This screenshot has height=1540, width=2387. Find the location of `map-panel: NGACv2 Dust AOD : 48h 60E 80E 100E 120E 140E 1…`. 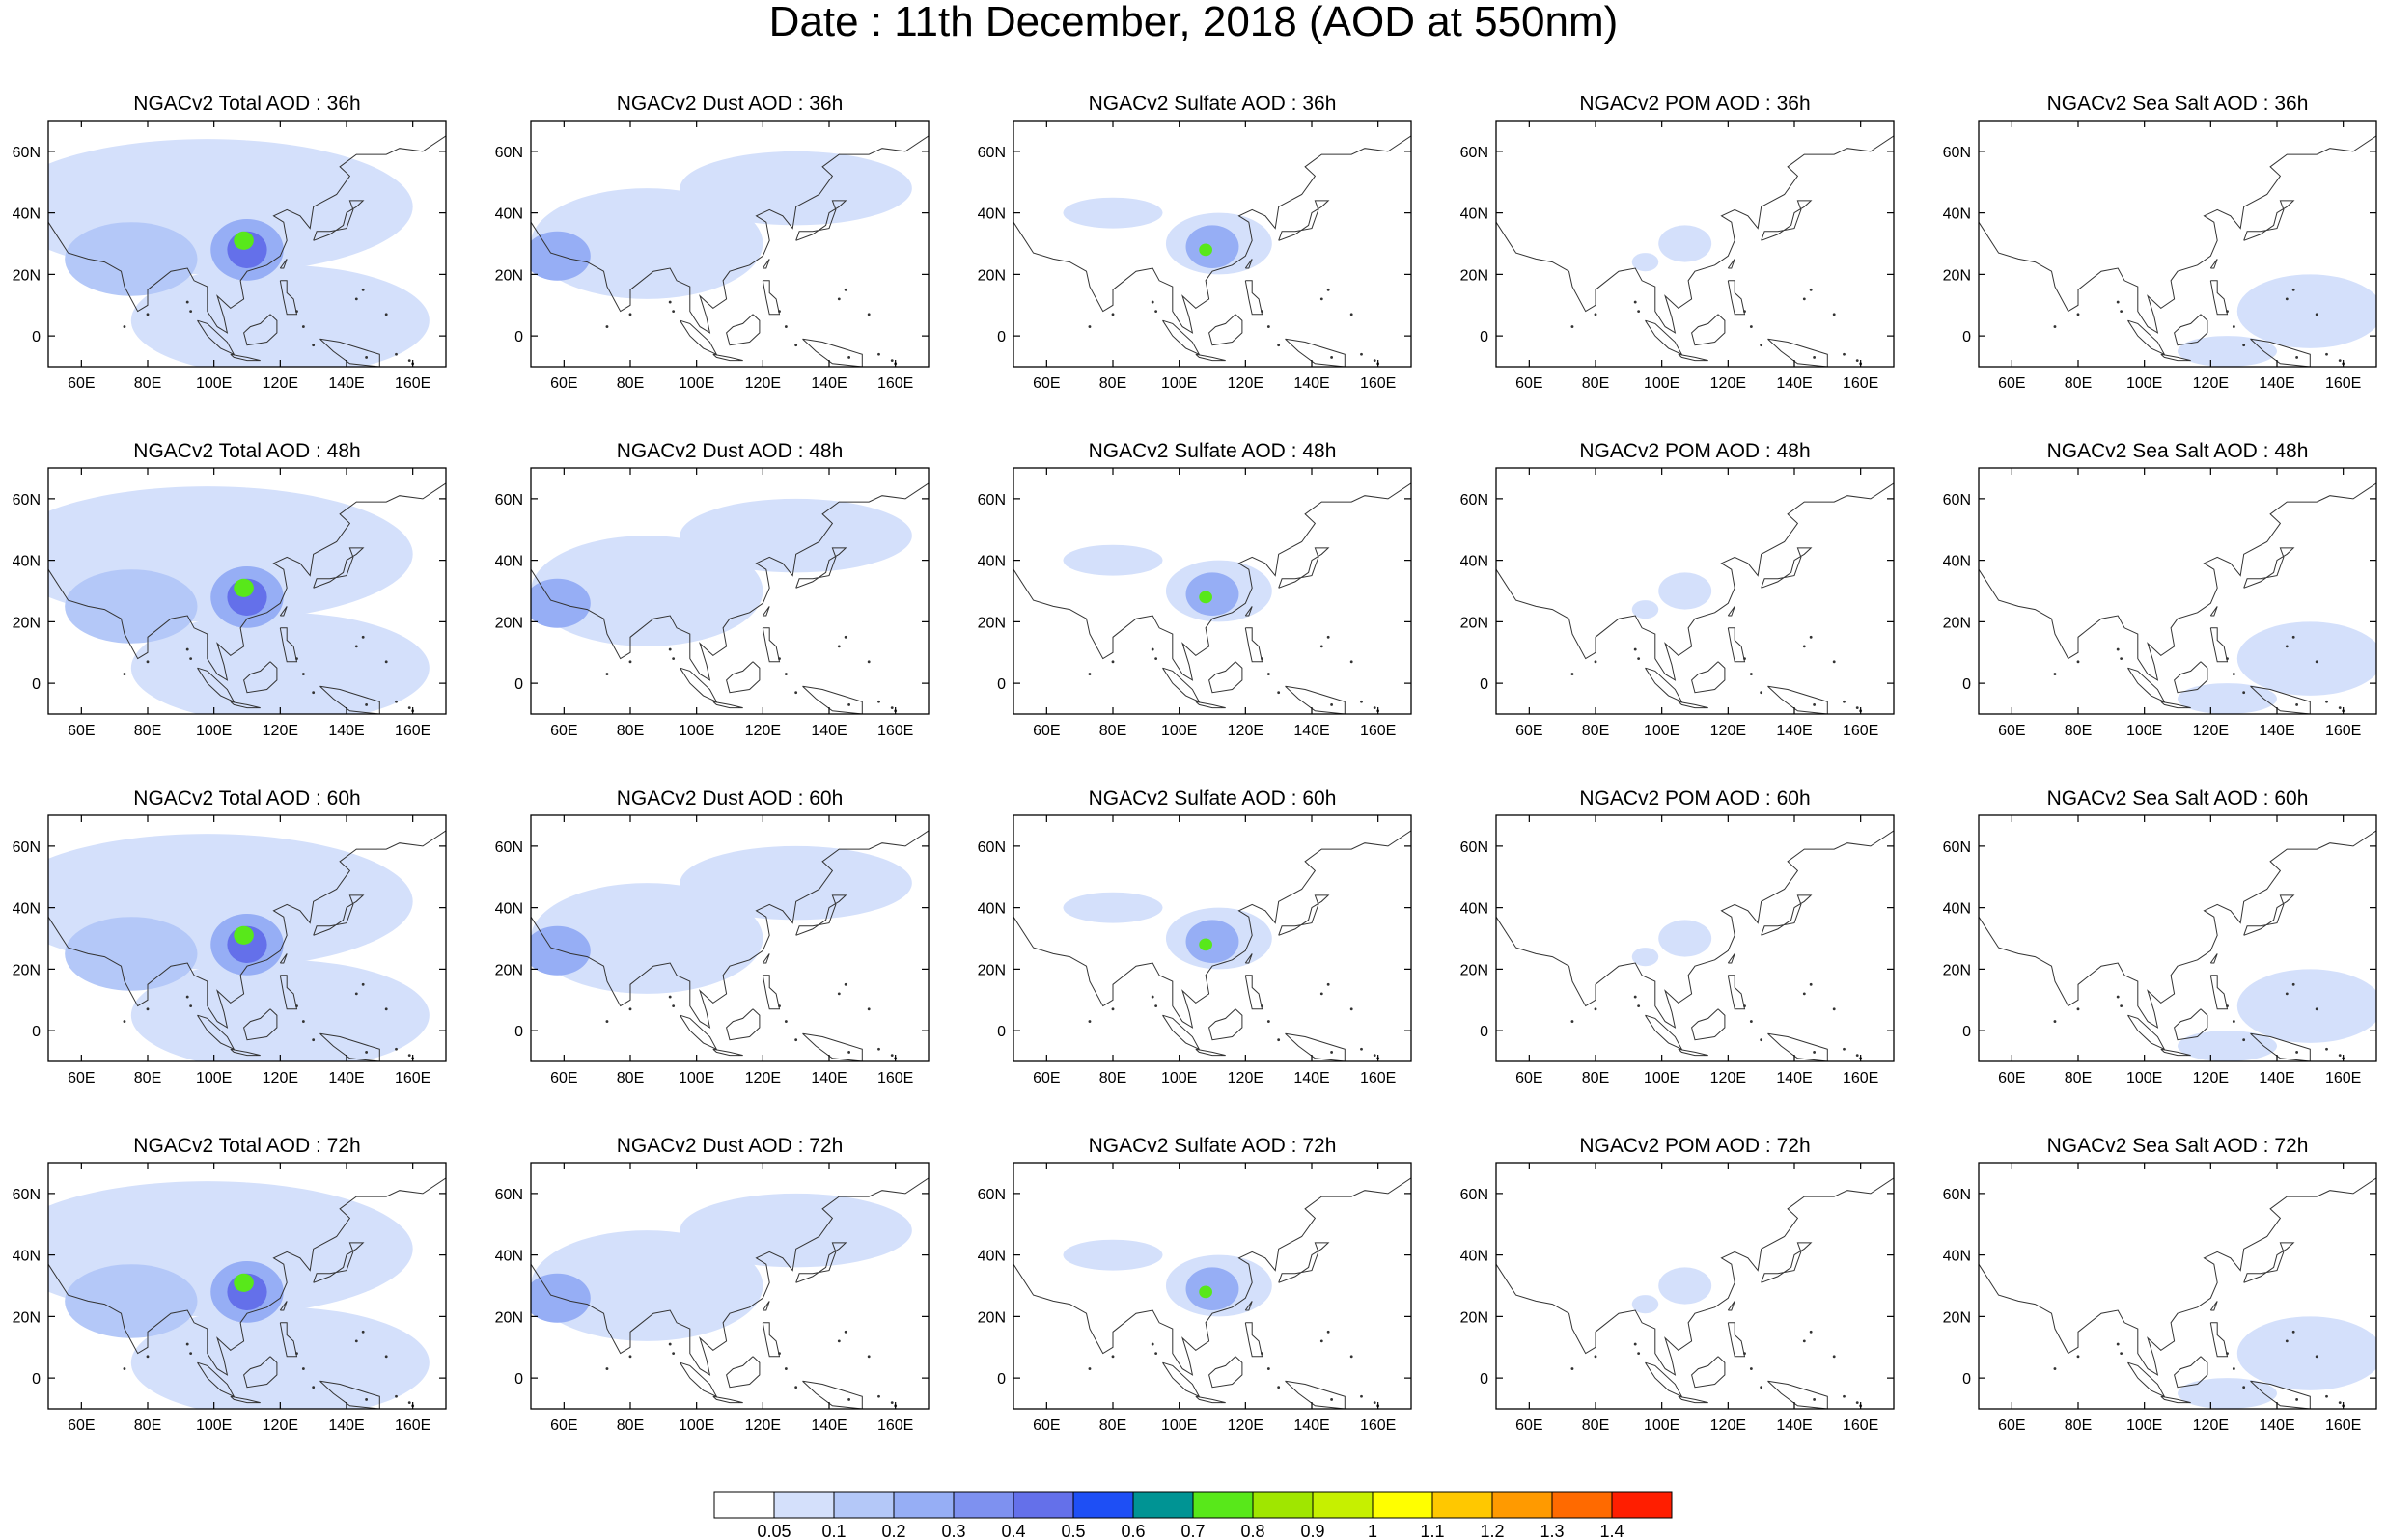

map-panel: NGACv2 Dust AOD : 48h 60E 80E 100E 120E 140E 1… is located at coordinates (712, 590).